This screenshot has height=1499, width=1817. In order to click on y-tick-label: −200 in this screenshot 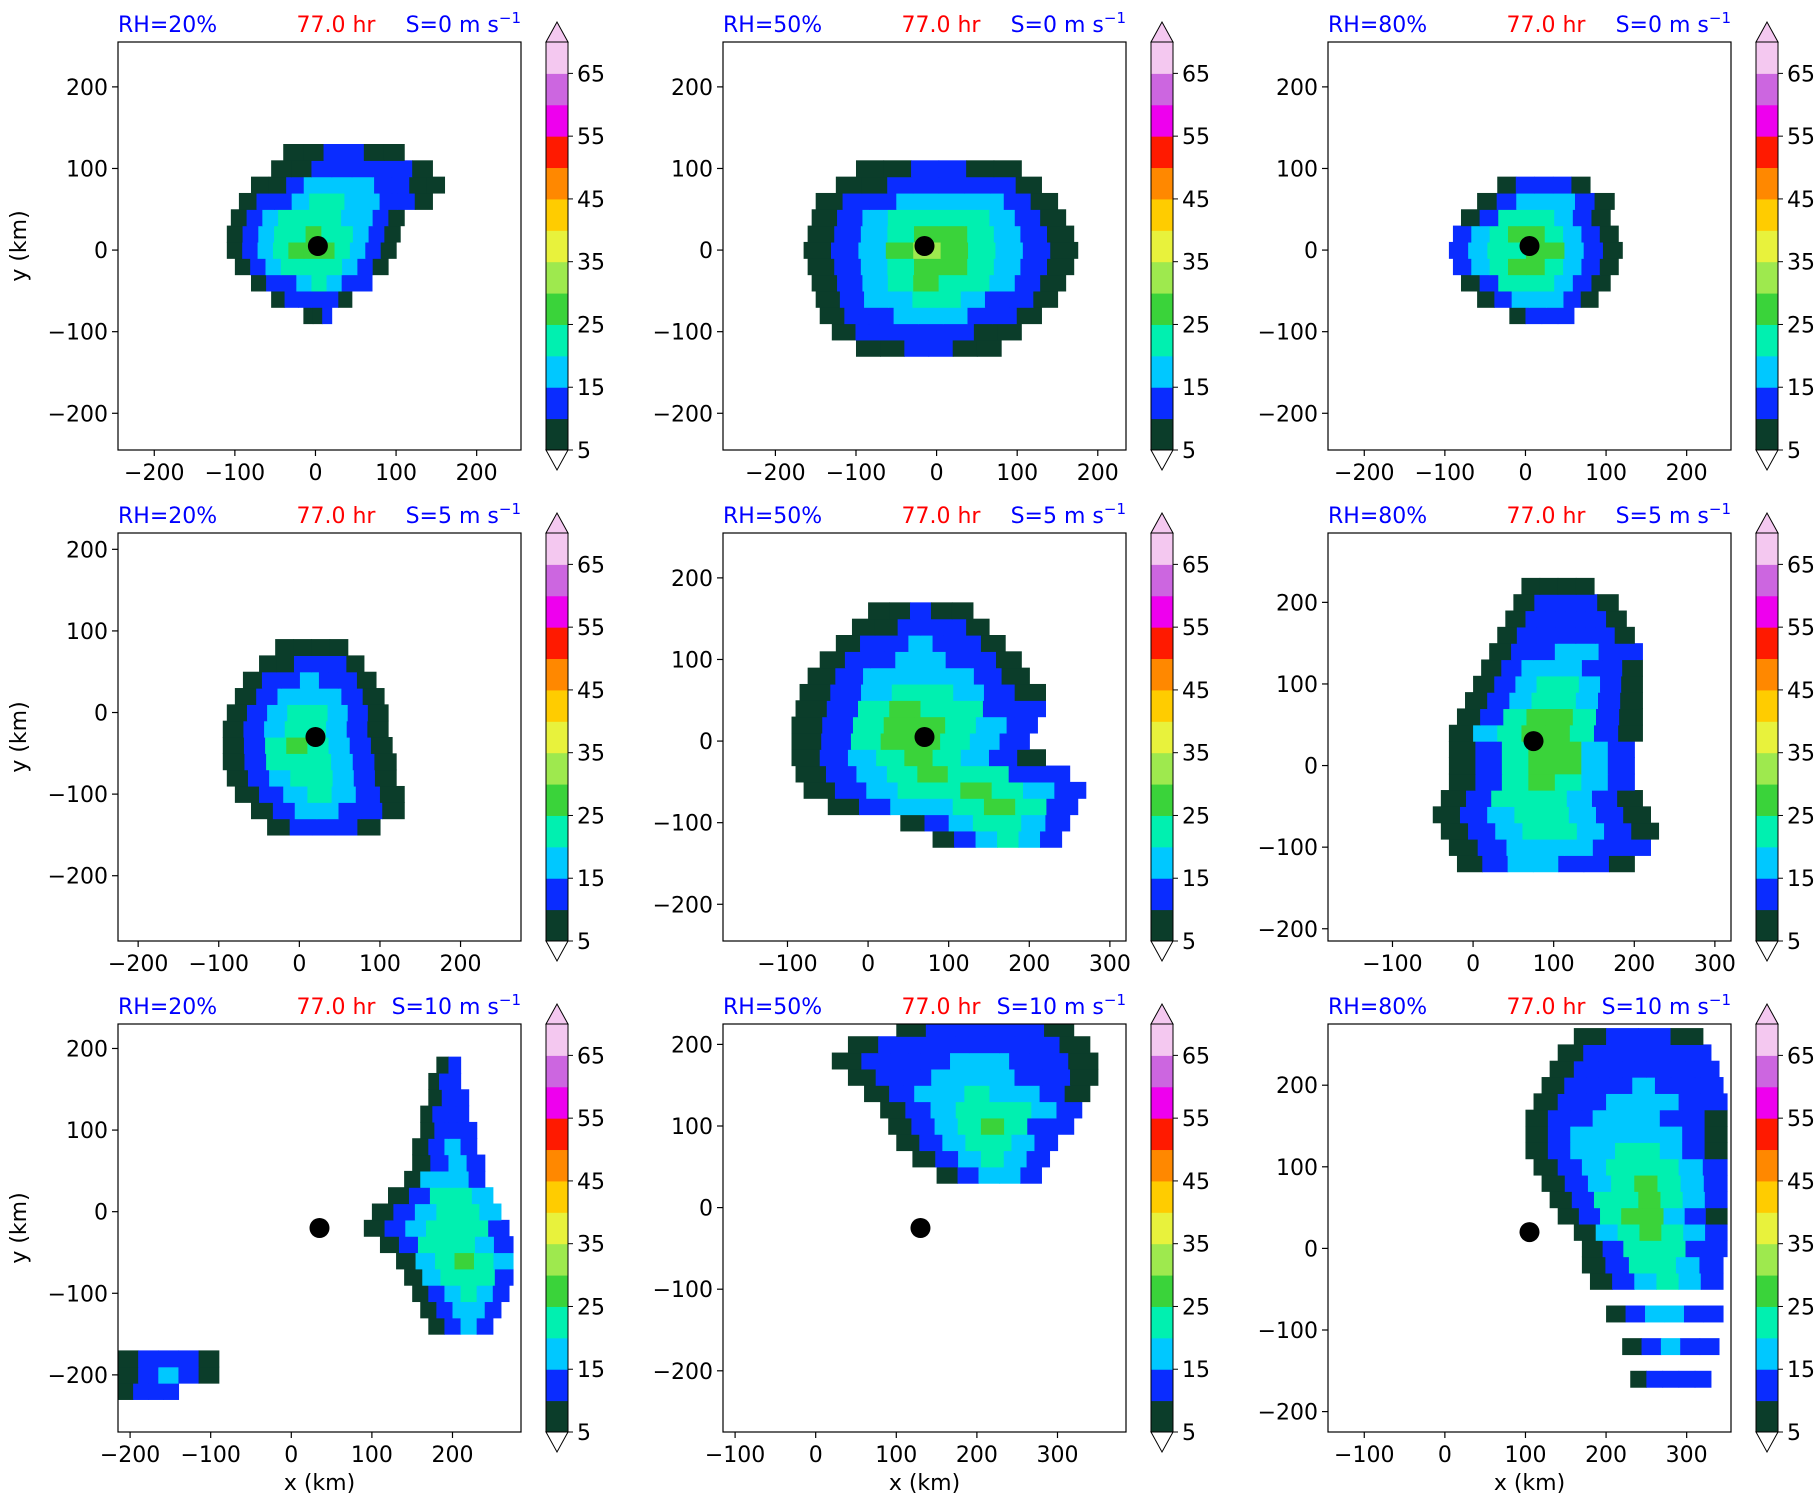, I will do `click(683, 414)`.